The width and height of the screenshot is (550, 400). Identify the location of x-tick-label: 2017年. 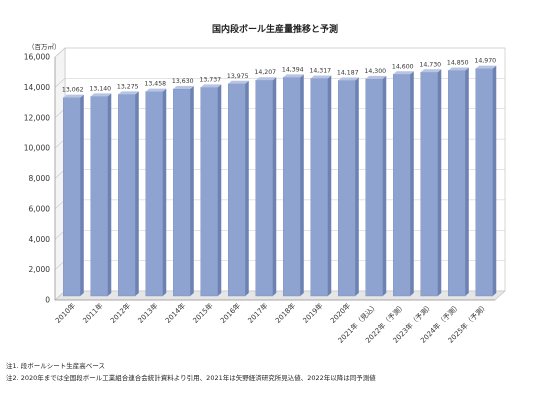
(258, 313).